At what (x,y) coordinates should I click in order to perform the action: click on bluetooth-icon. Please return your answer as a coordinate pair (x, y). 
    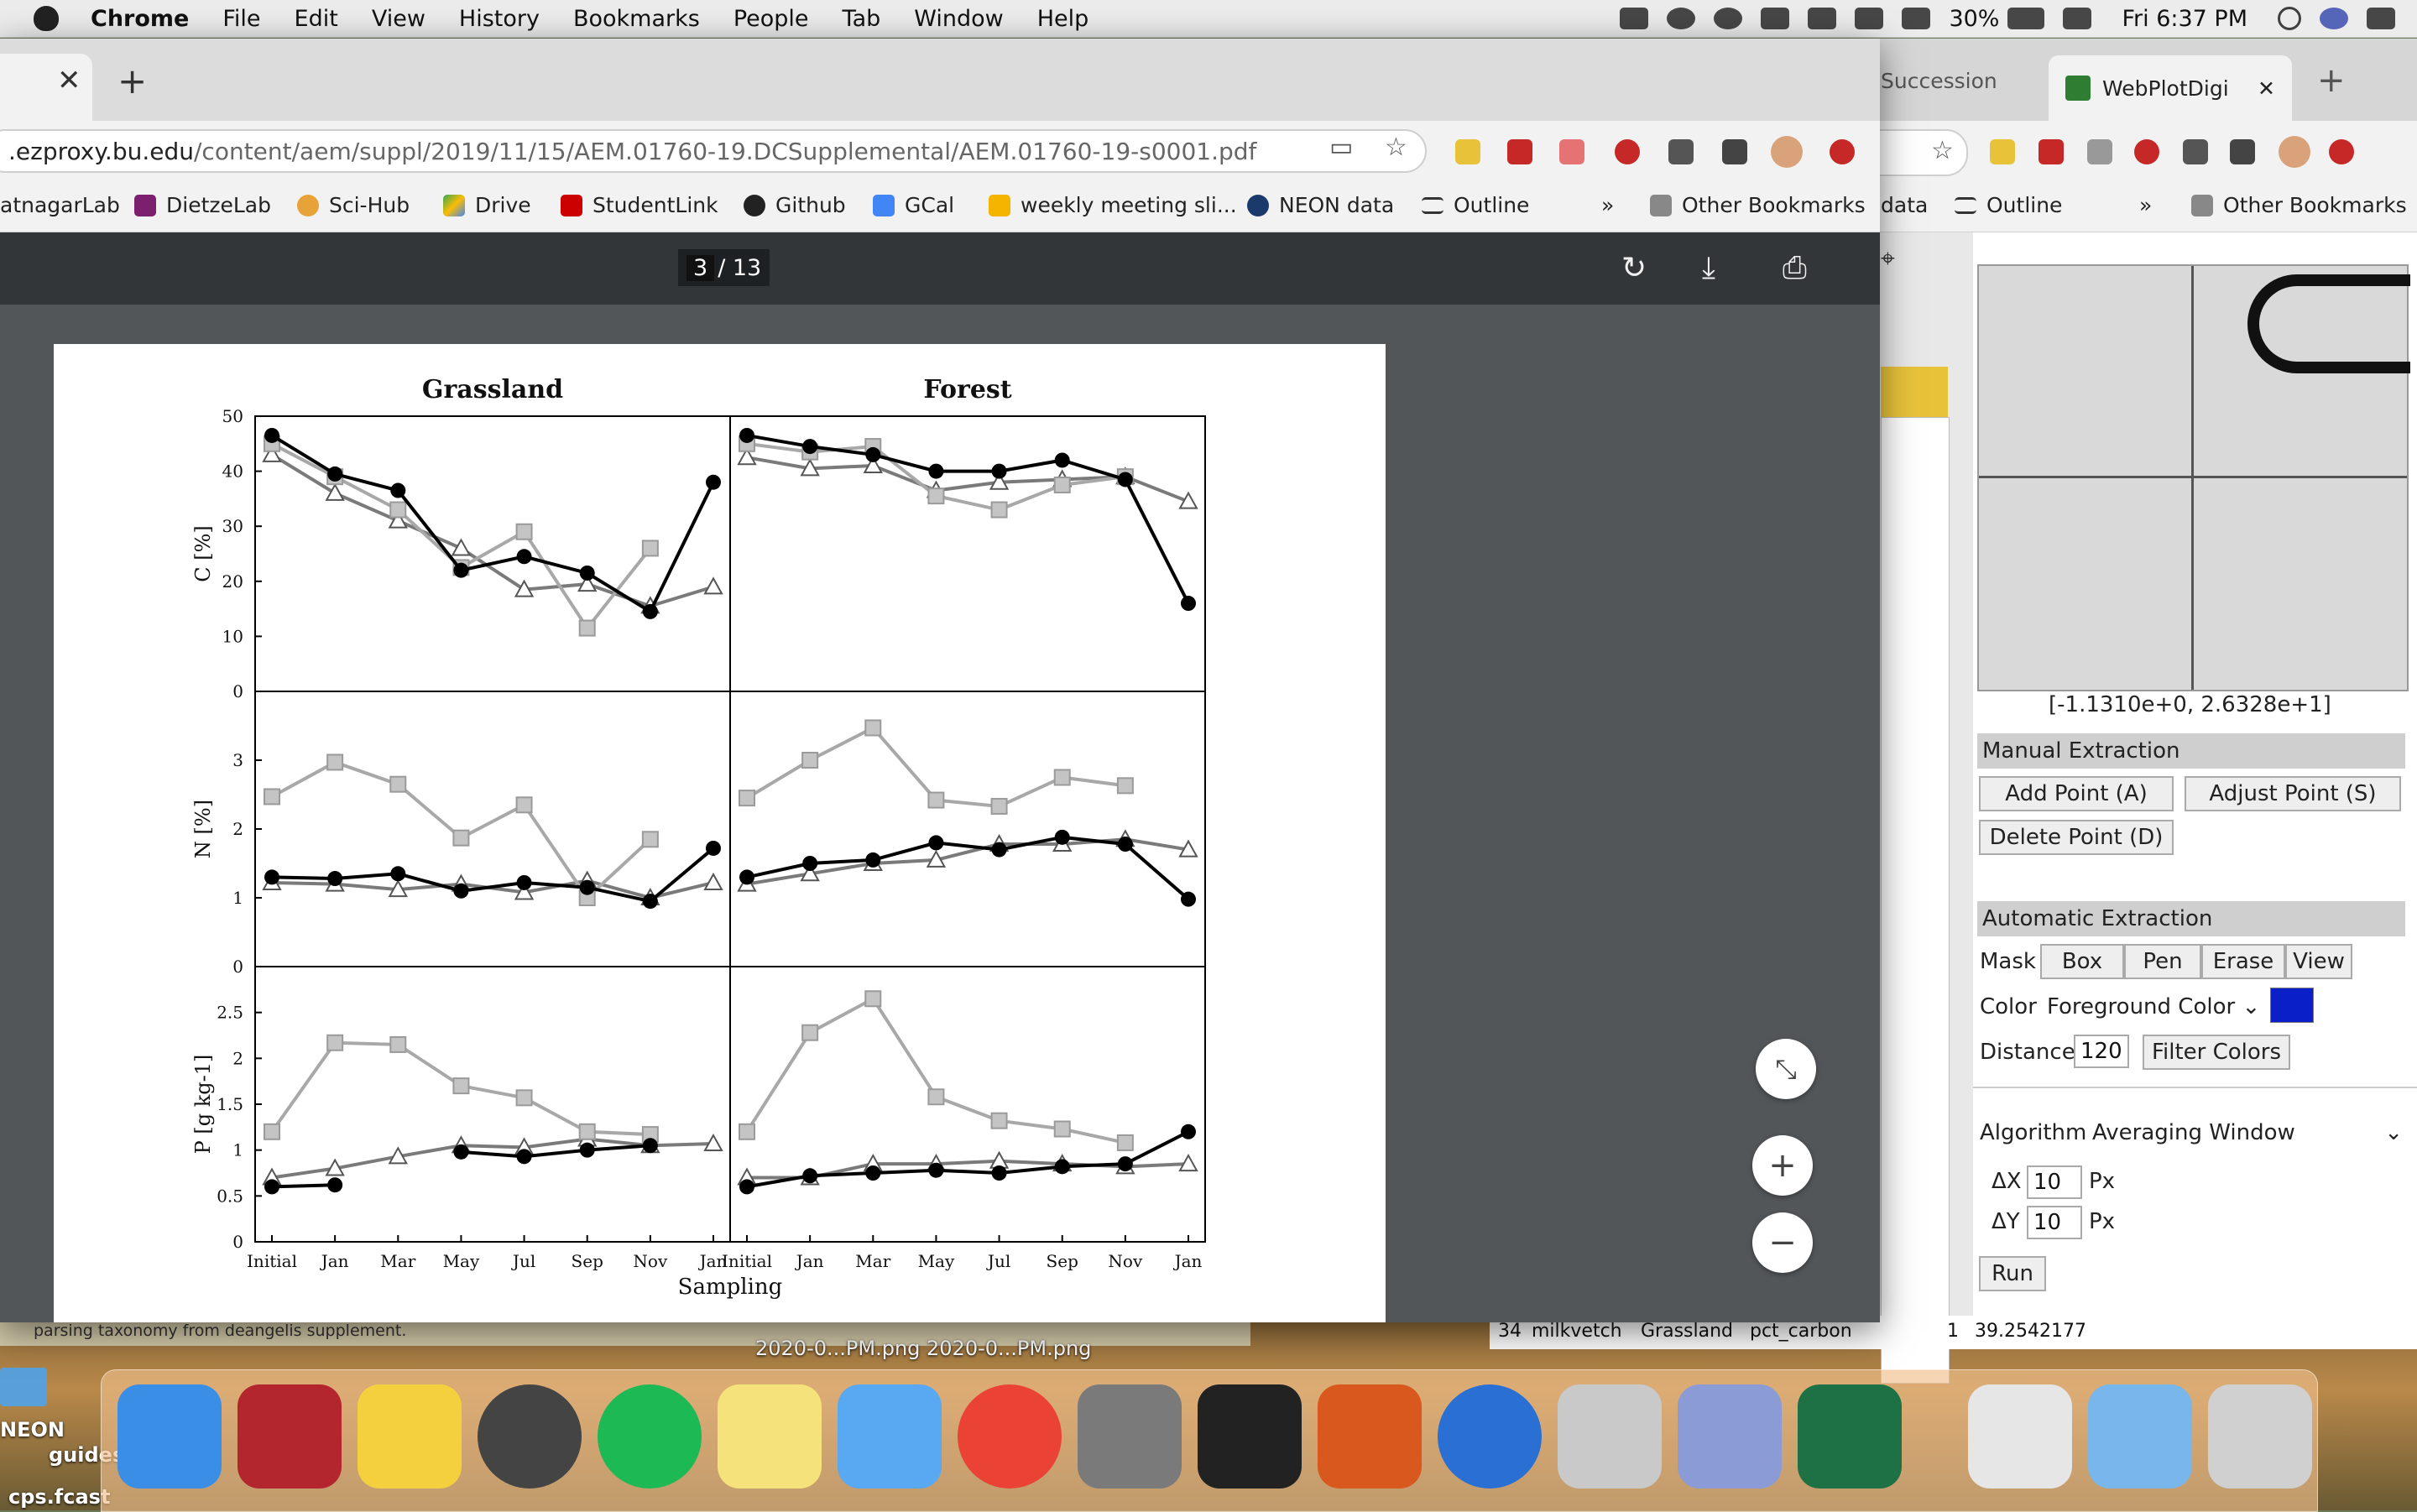
    Looking at the image, I should click on (1822, 18).